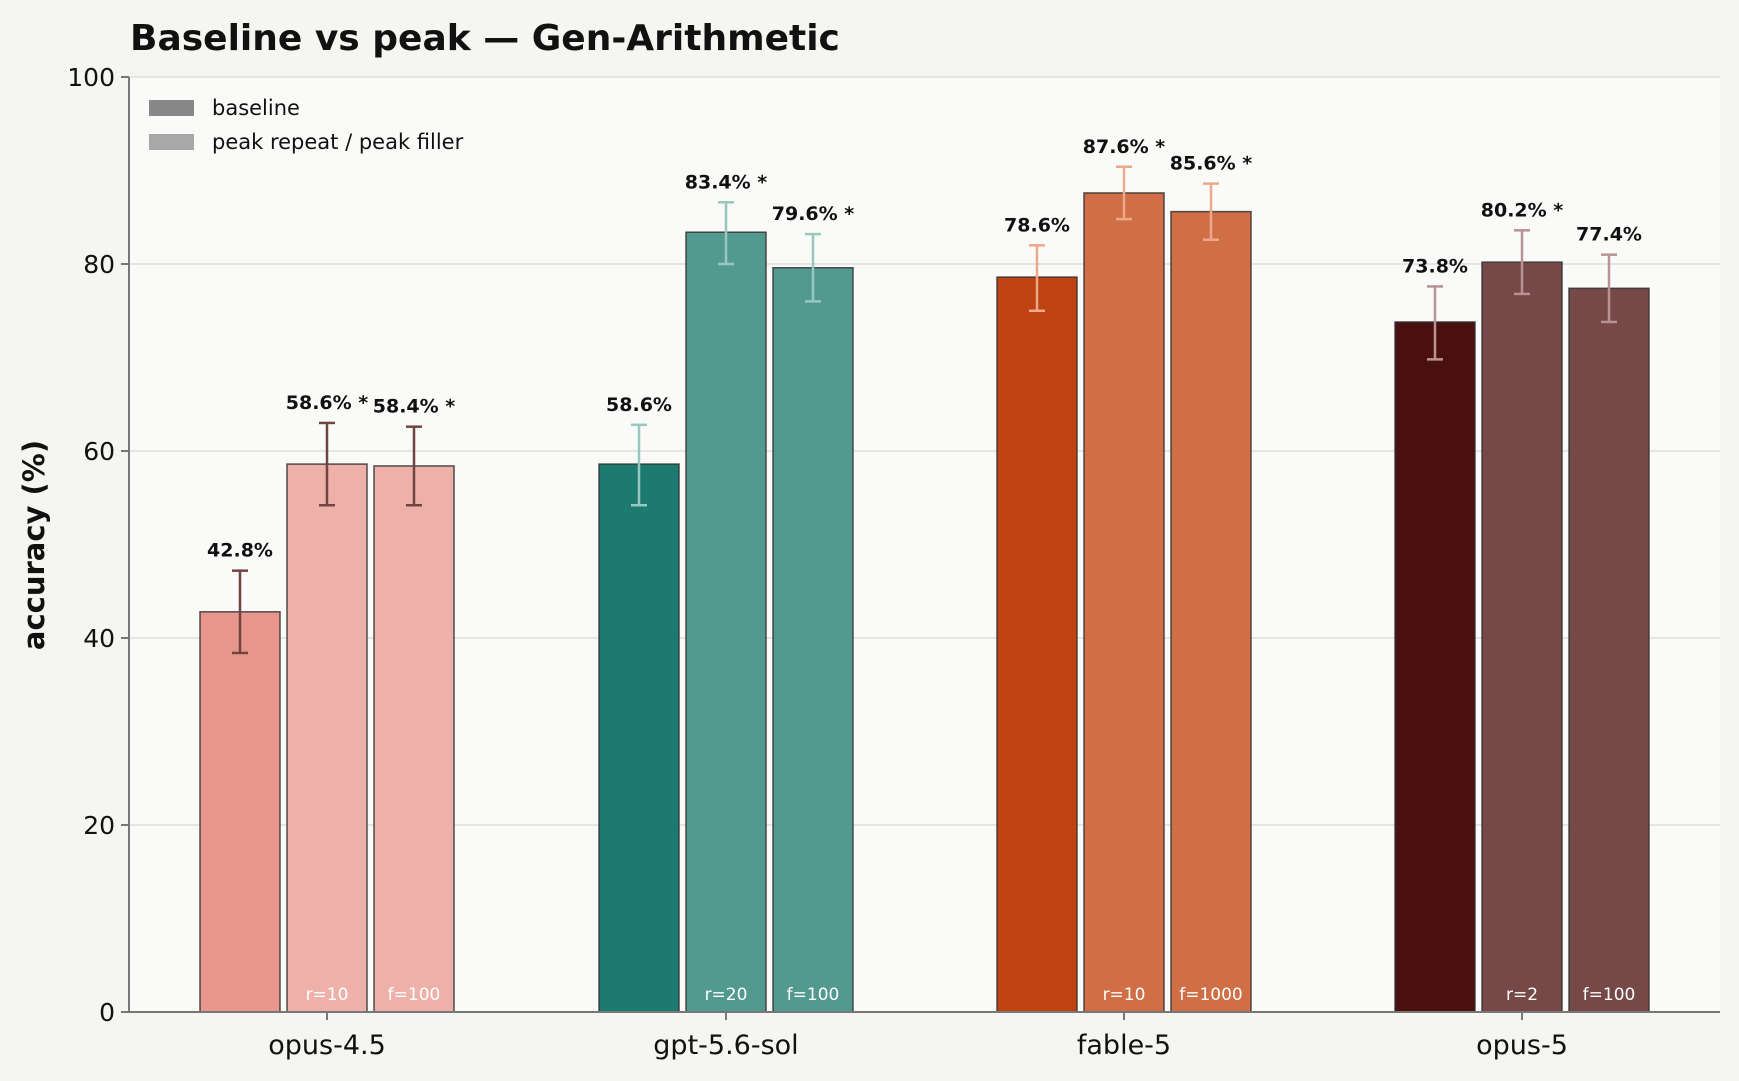  I want to click on y-tick-label-0: 0, so click(107, 1012).